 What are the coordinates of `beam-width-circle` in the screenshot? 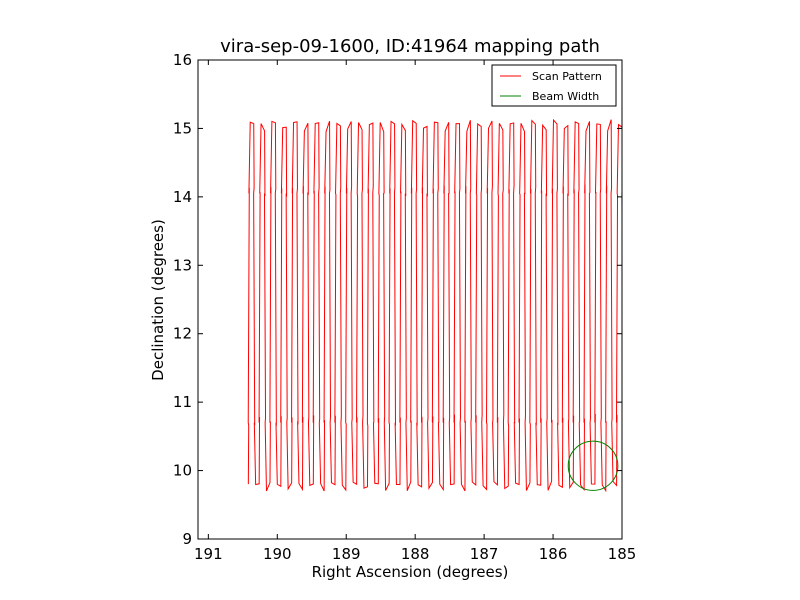 It's located at (593, 465).